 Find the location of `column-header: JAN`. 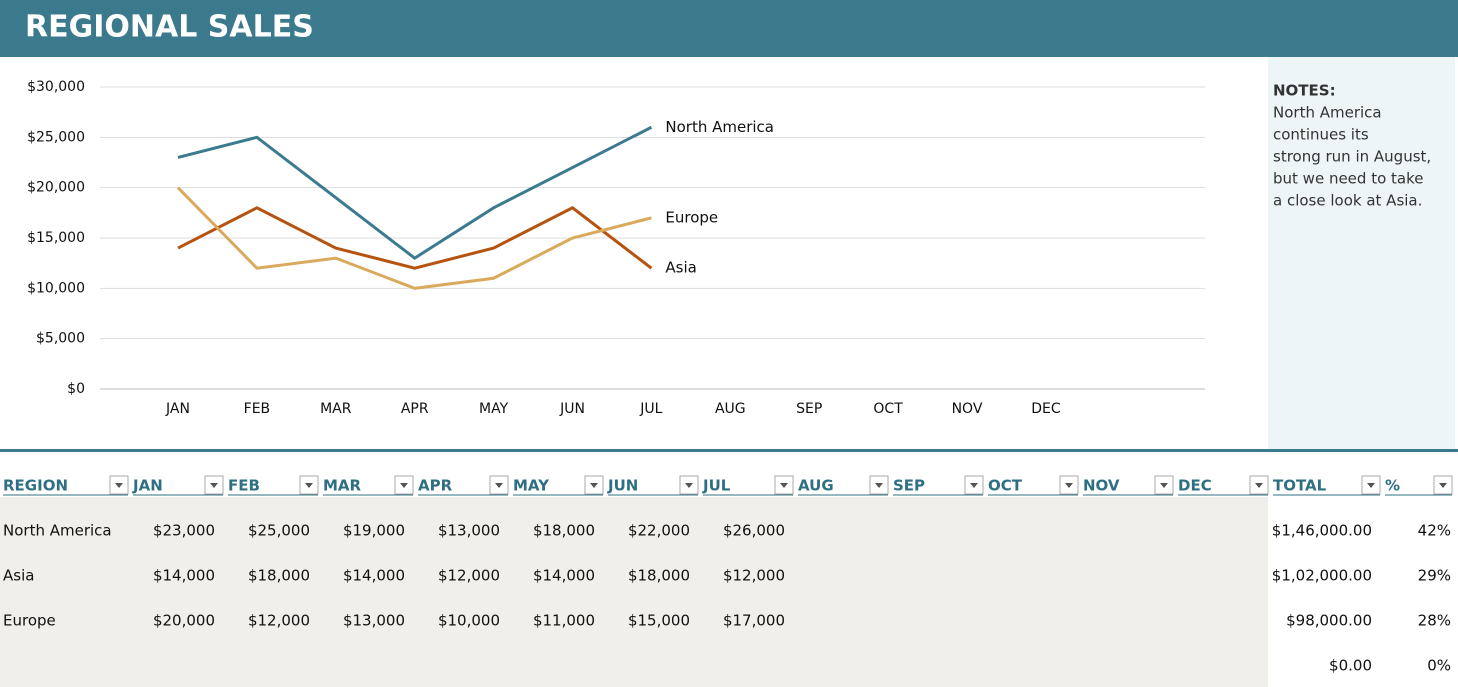

column-header: JAN is located at coordinates (147, 486).